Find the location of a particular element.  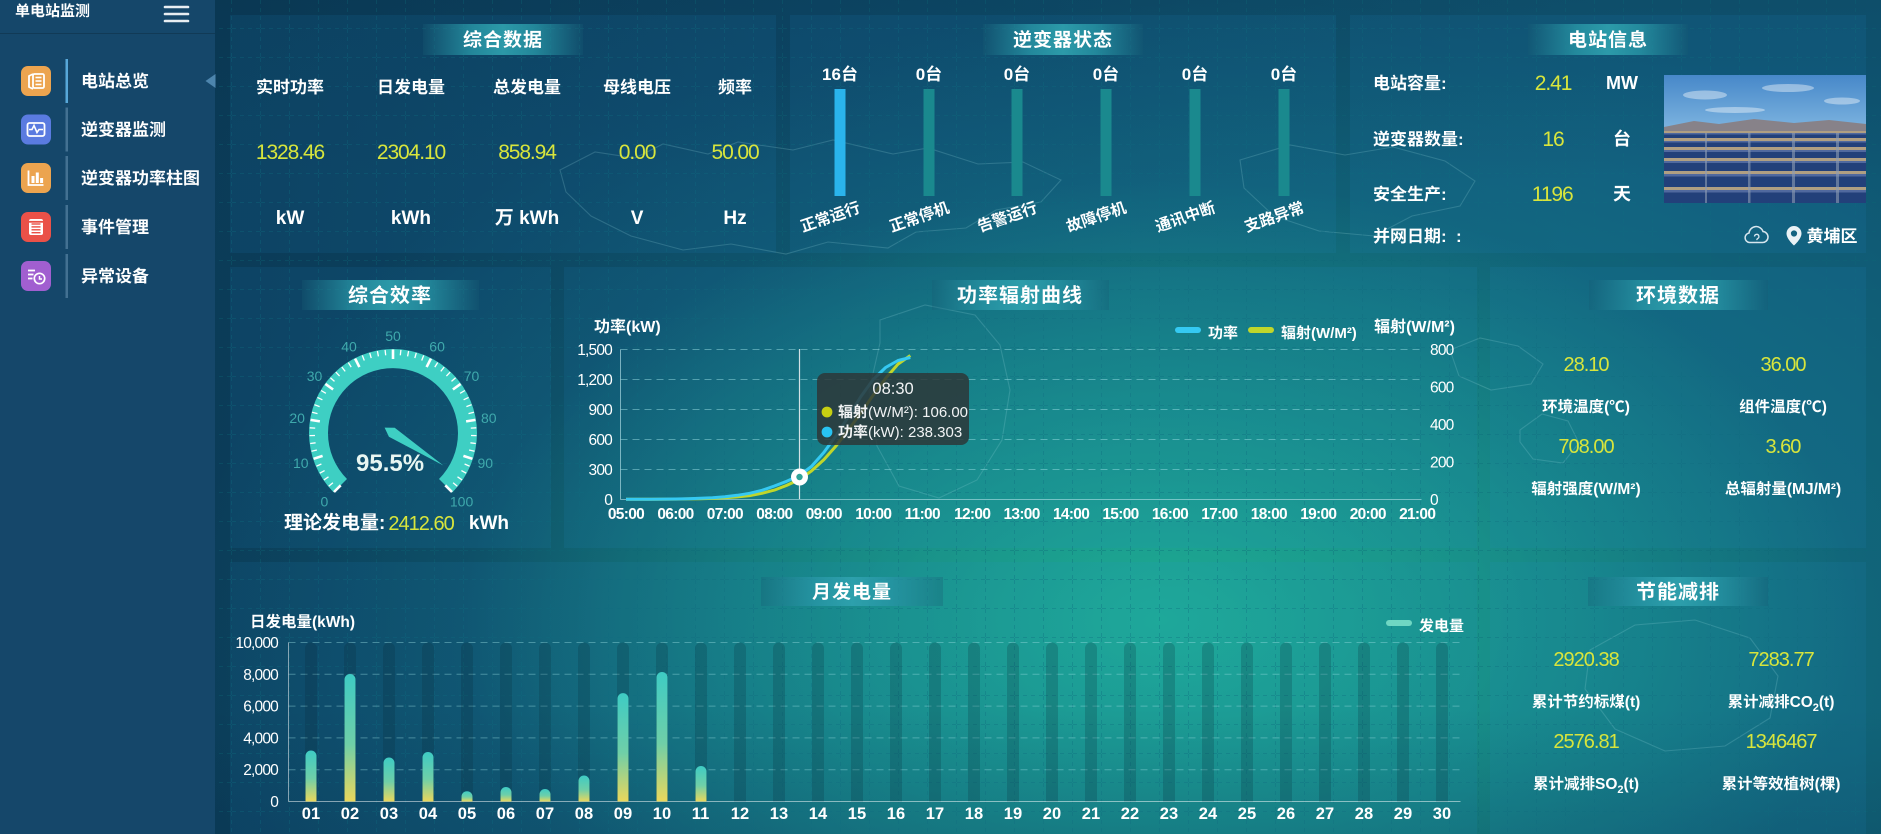

svg-text: 18:00 is located at coordinates (1269, 514).